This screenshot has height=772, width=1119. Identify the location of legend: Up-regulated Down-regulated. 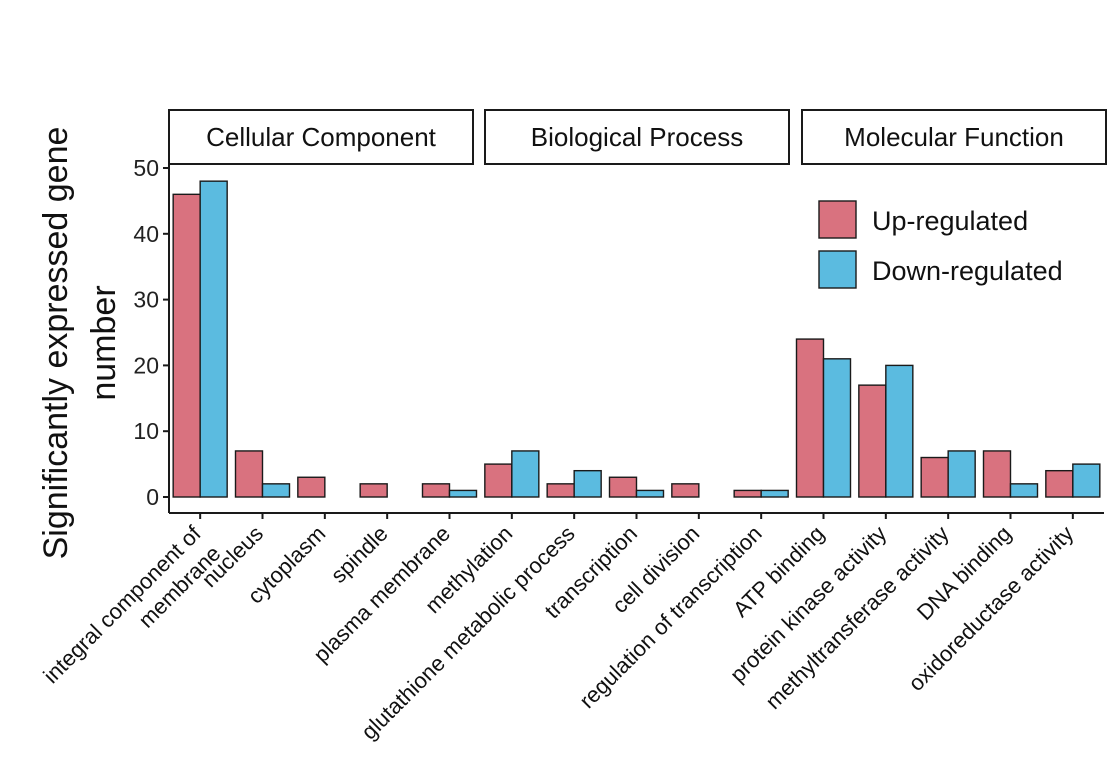
(940, 244).